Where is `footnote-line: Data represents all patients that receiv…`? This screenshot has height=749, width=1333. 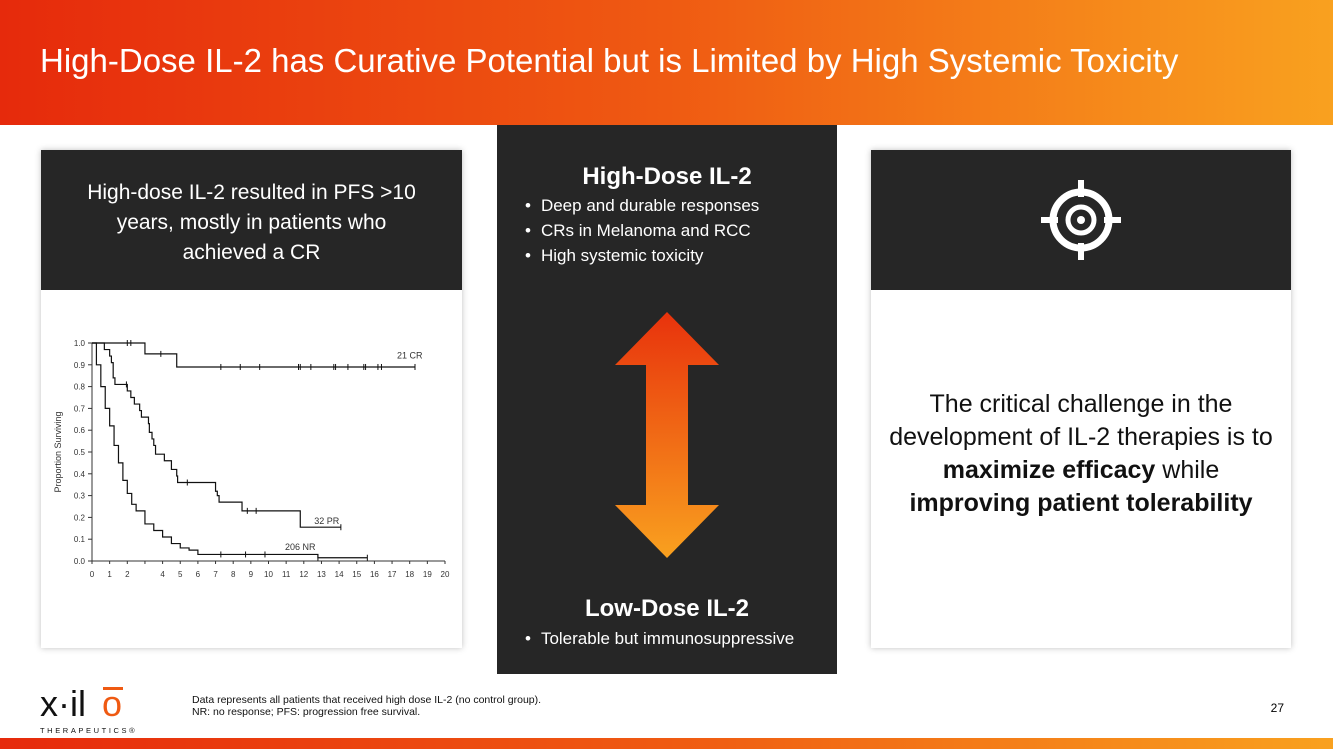
footnote-line: Data represents all patients that receiv… is located at coordinates (367, 700).